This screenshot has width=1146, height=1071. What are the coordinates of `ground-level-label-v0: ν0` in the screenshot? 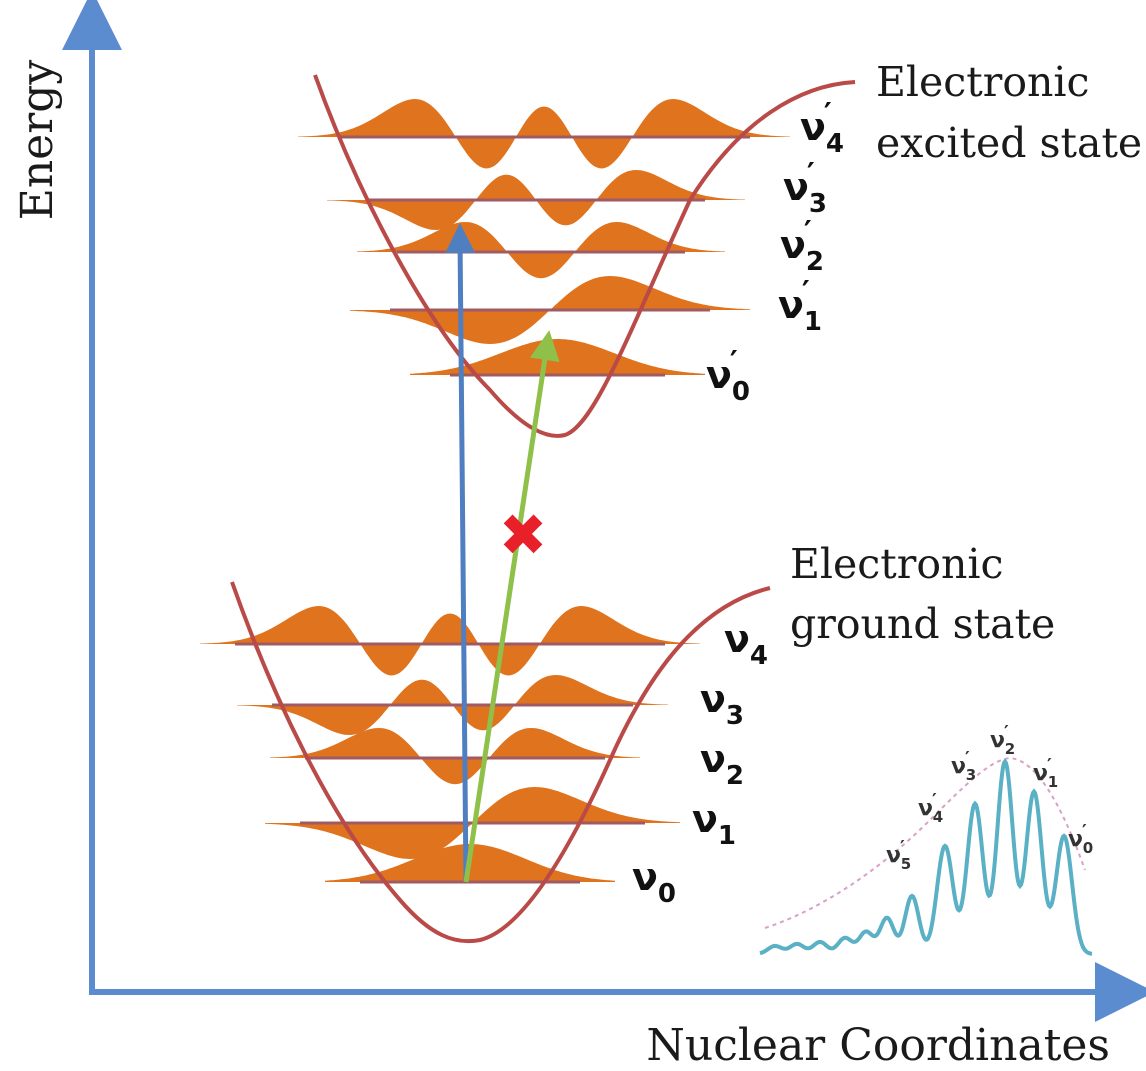 It's located at (654, 882).